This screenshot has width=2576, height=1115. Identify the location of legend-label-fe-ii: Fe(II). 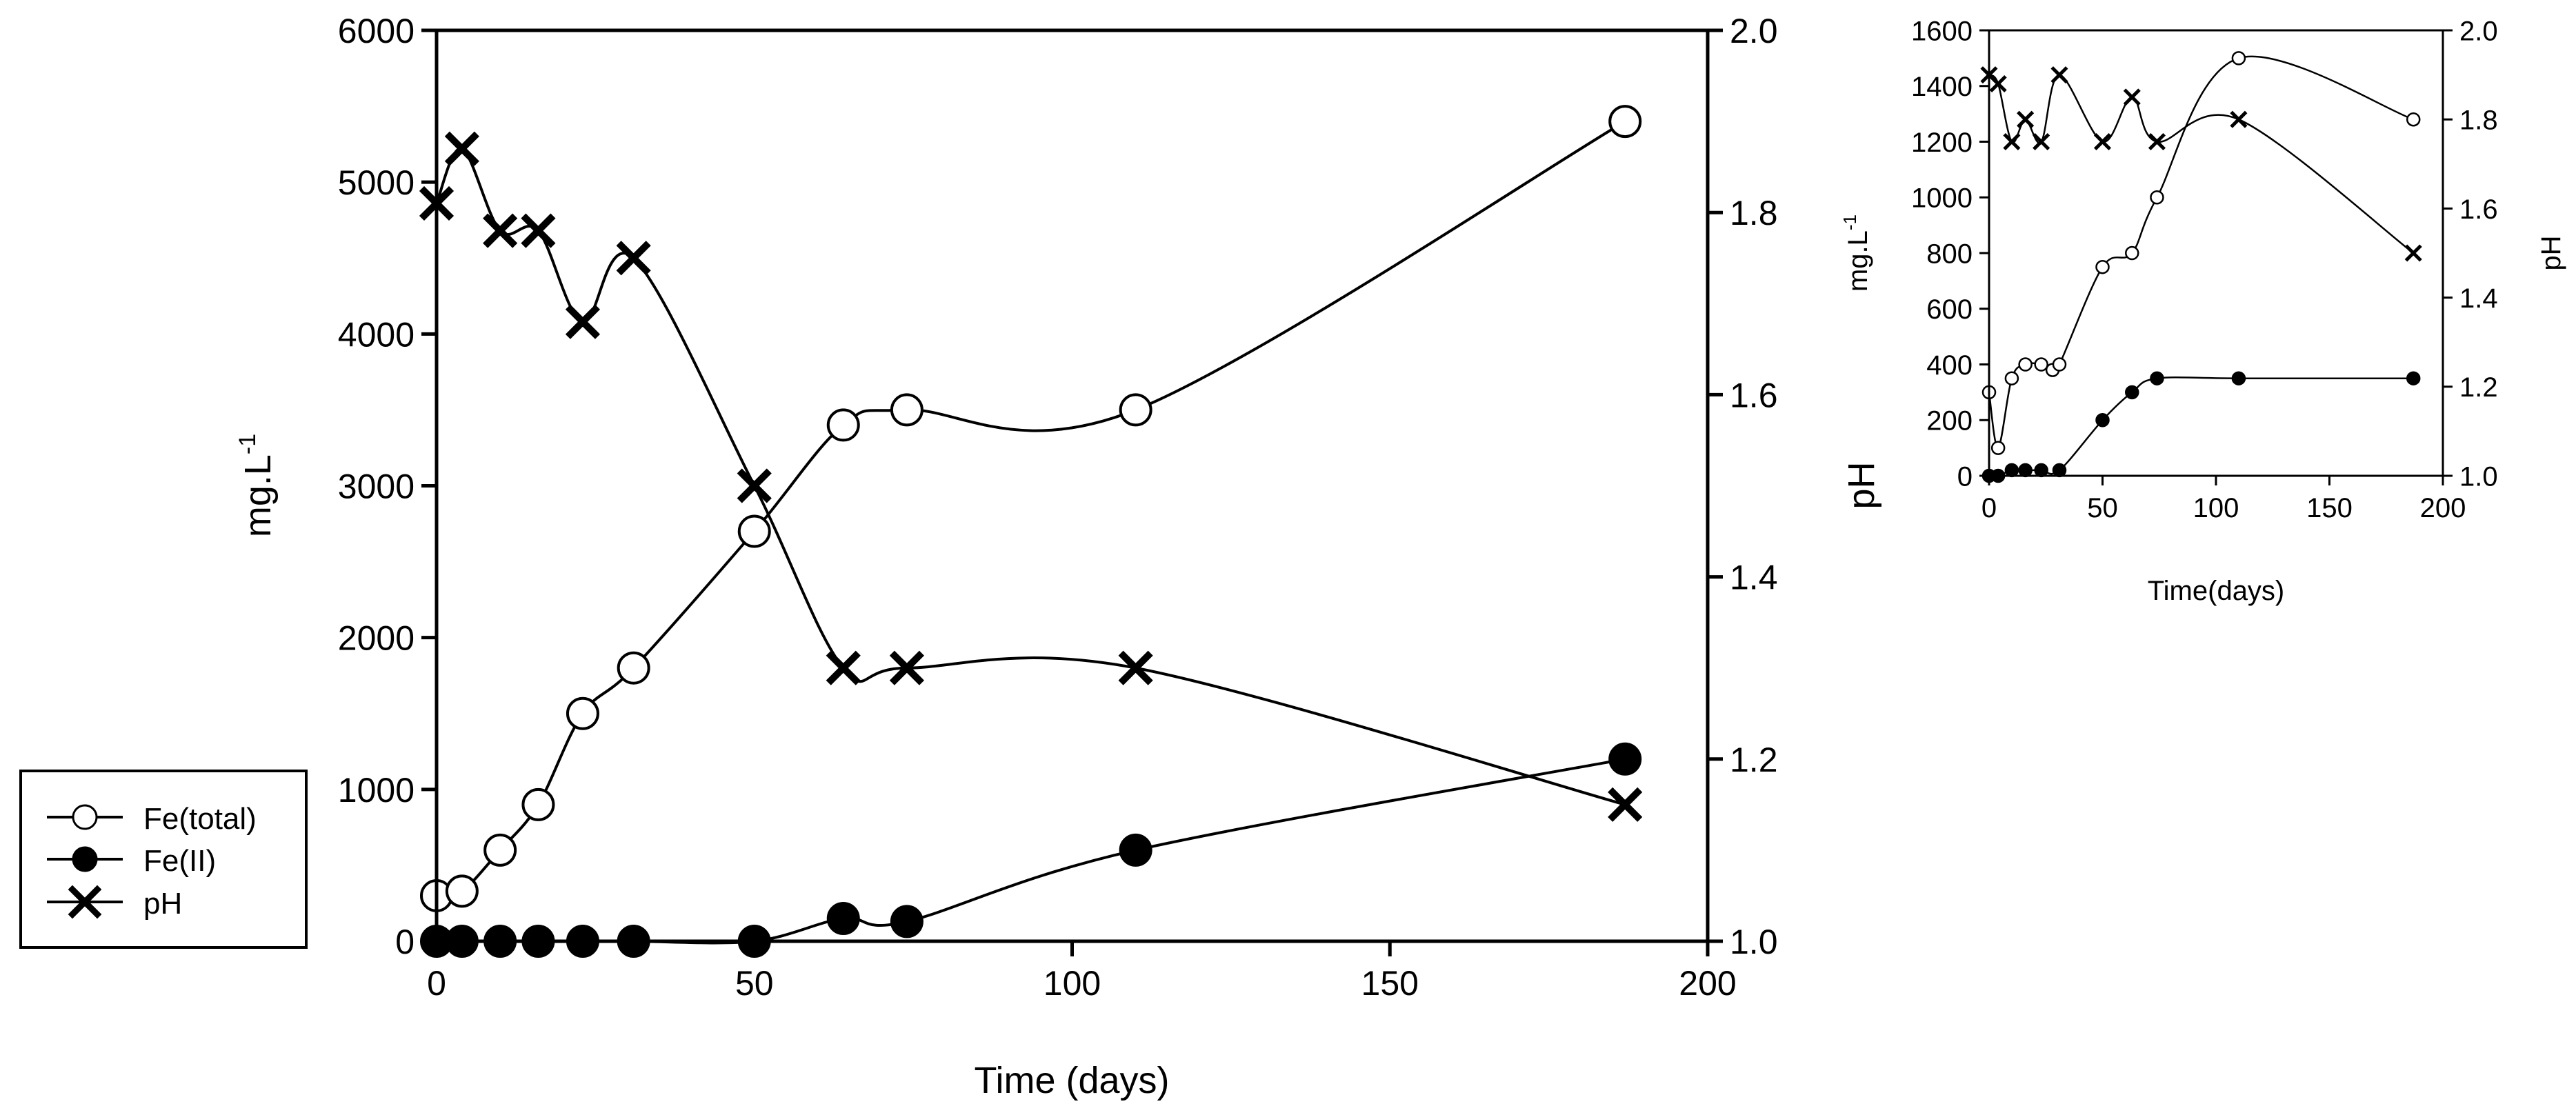
(179, 861).